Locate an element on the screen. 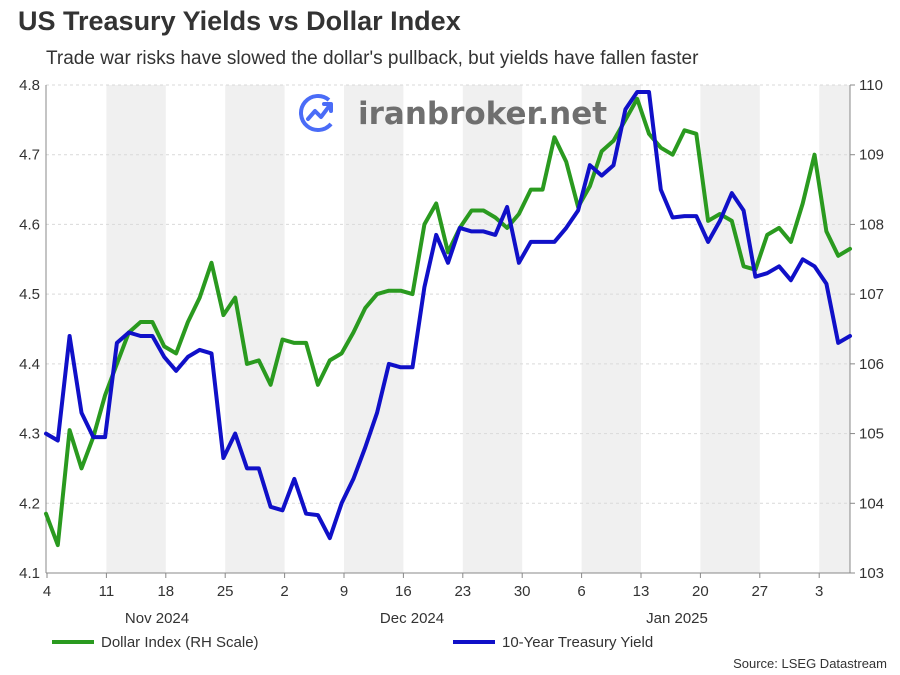 This screenshot has width=900, height=675. x-tick-label: 2 is located at coordinates (284, 591).